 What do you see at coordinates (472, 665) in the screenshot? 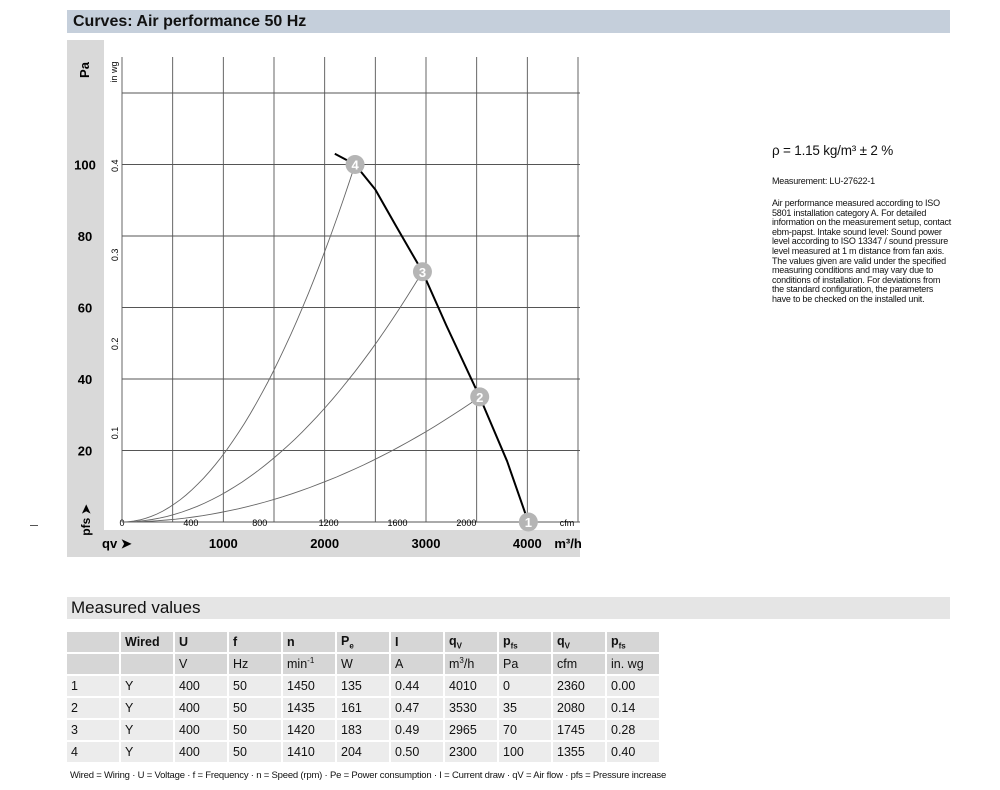
I see `table-cell: m3/h` at bounding box center [472, 665].